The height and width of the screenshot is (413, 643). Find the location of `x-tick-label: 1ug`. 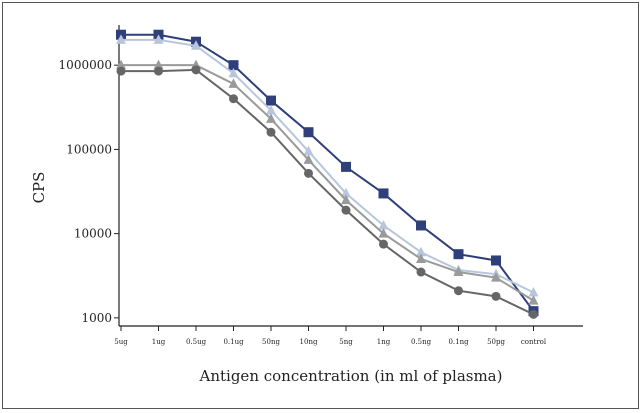

x-tick-label: 1ug is located at coordinates (159, 342).